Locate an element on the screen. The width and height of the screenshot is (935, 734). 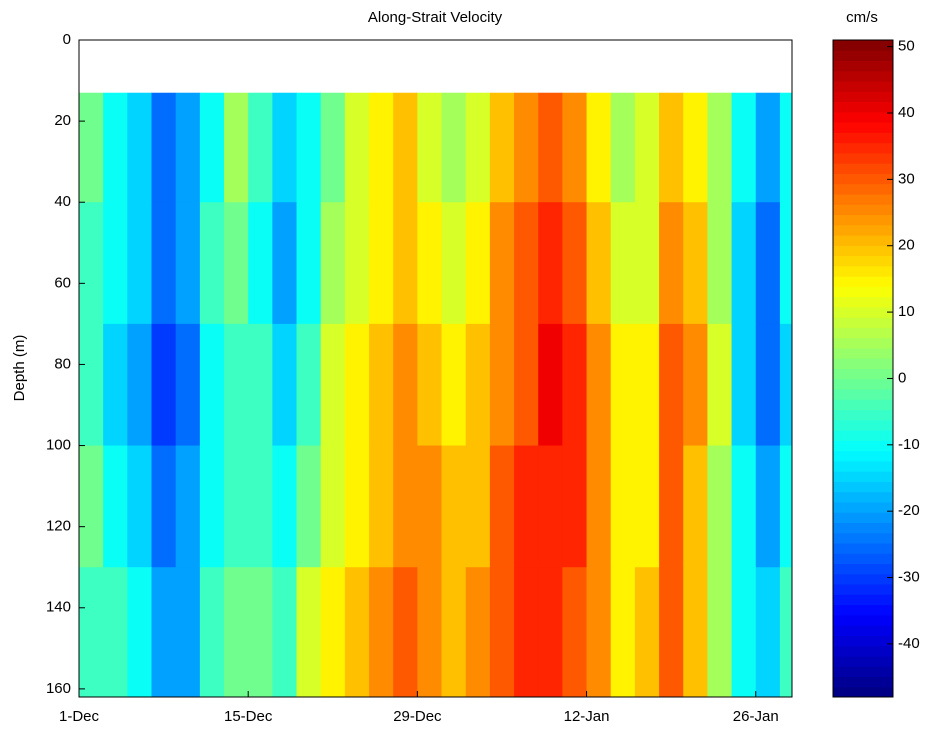
colorbar-tick-label: 0 is located at coordinates (902, 377).